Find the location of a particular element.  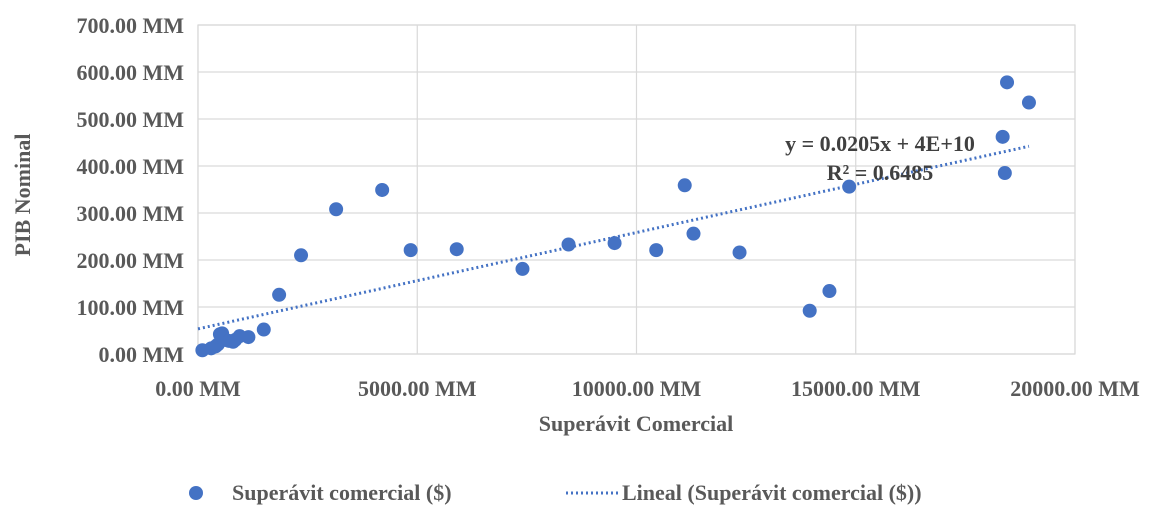

trend-r-squared: R² = 0.6485 is located at coordinates (880, 172).